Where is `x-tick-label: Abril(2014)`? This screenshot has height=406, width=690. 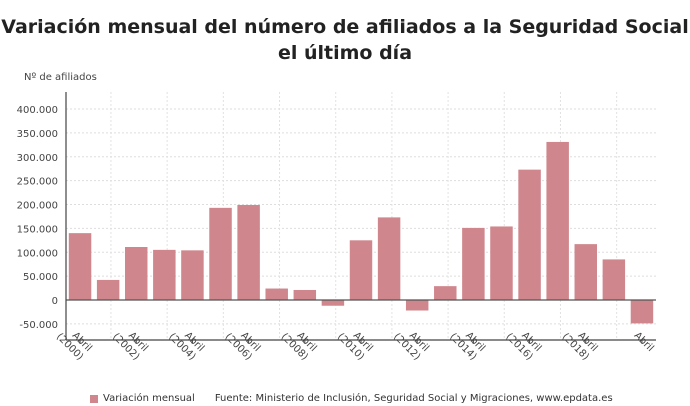 x-tick-label: Abril(2014) is located at coordinates (467, 343).